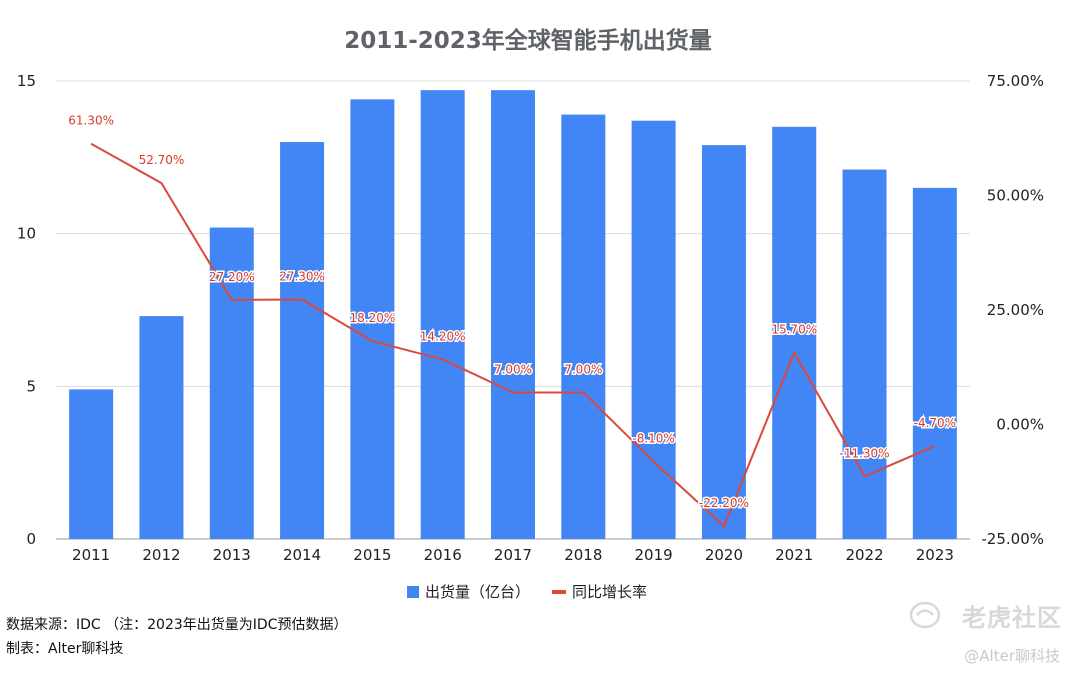 The image size is (1080, 679). Describe the element at coordinates (935, 555) in the screenshot. I see `x-tick-label: 2023` at that location.